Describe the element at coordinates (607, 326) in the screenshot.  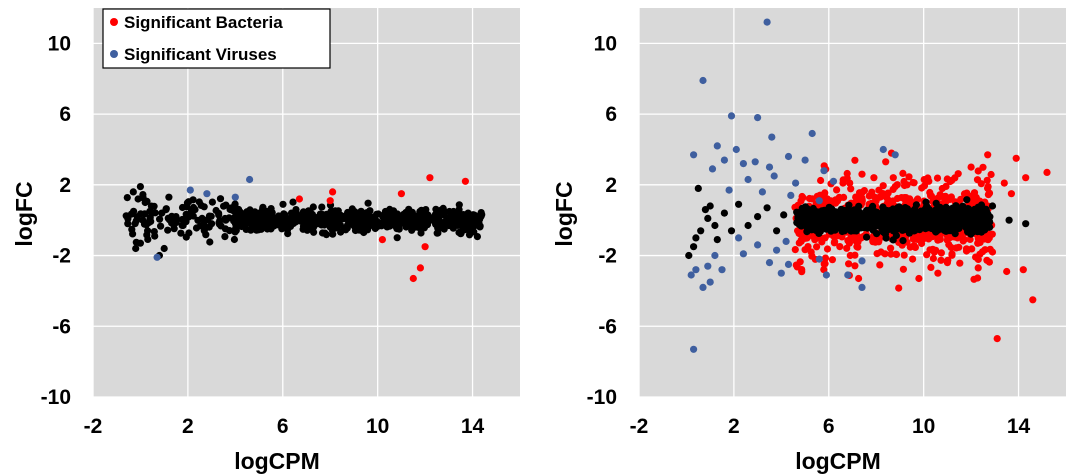
I see `y-tick-label: -6` at that location.